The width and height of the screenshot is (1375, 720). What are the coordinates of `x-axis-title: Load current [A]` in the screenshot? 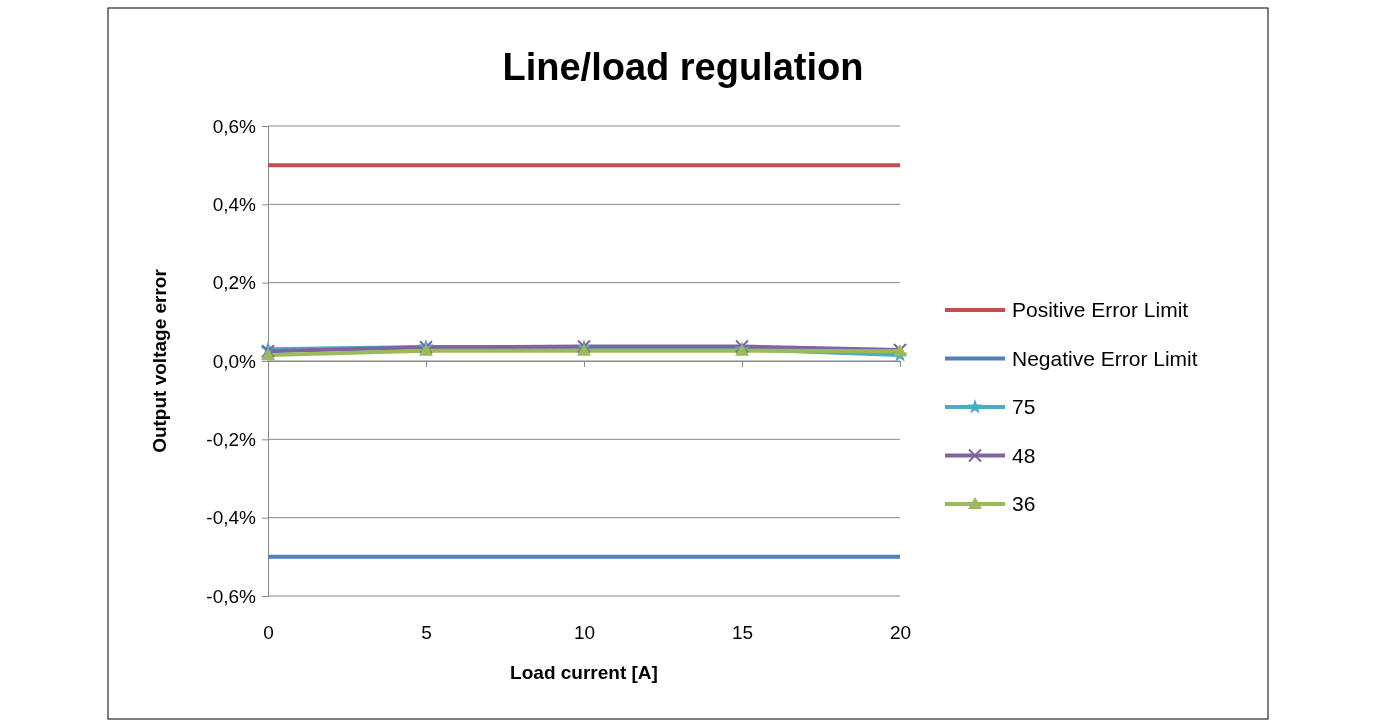 It's located at (584, 672).